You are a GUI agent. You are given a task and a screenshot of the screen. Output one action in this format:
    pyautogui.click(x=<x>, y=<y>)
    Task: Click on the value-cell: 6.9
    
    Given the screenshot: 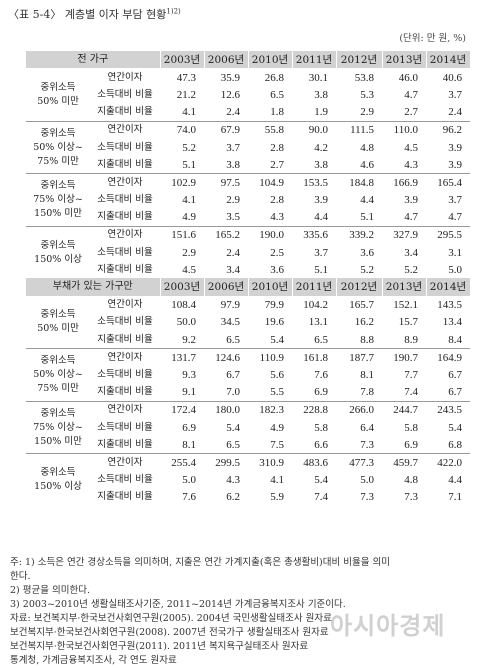 What is the action you would take?
    pyautogui.click(x=321, y=392)
    